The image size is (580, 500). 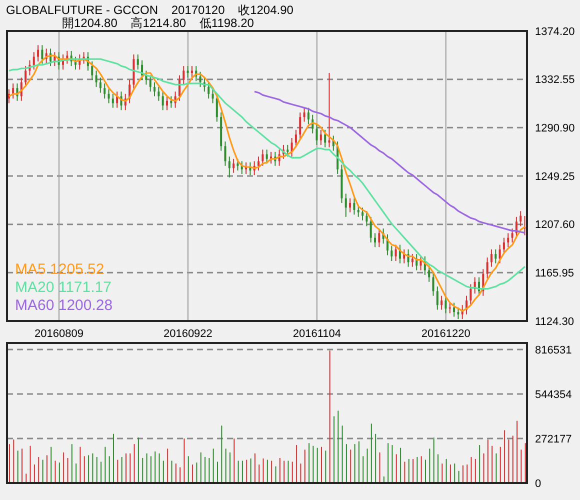 What do you see at coordinates (60, 270) in the screenshot?
I see `text: MA5 1205.52` at bounding box center [60, 270].